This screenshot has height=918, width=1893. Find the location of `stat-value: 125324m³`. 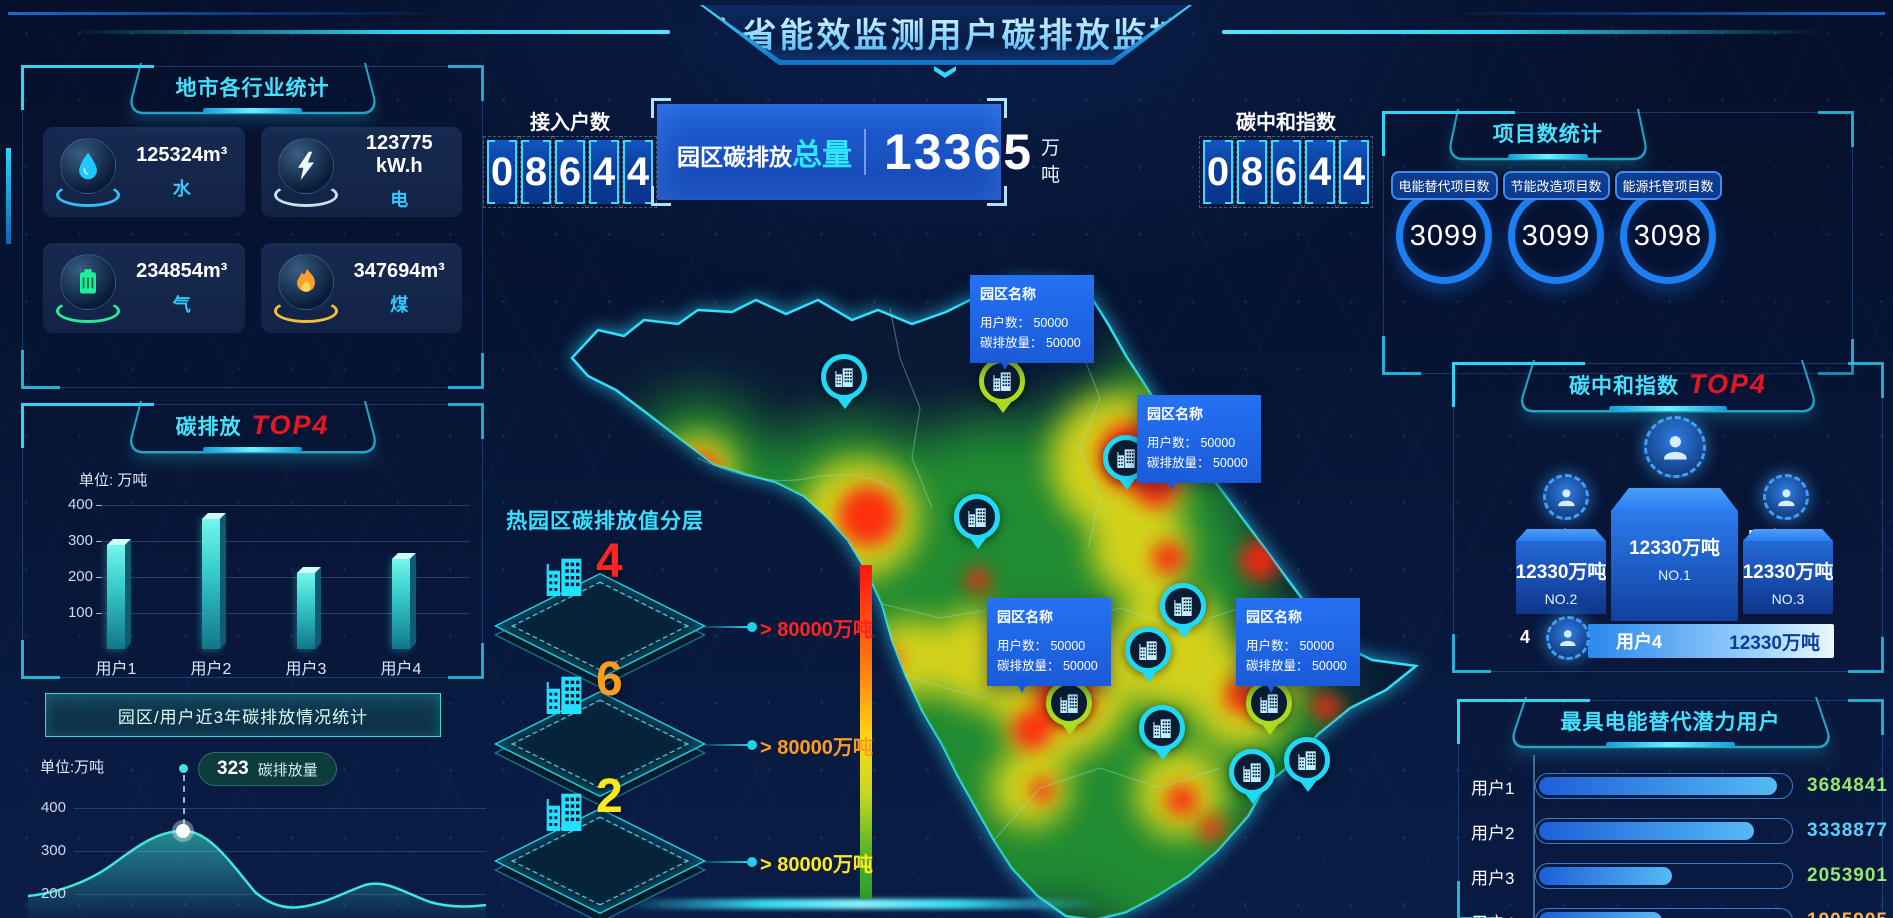

stat-value: 125324m³ is located at coordinates (182, 154).